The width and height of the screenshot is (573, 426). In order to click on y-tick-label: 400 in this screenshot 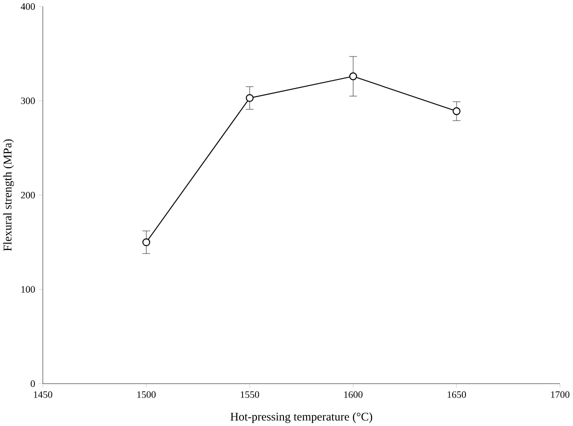, I will do `click(27, 6)`.